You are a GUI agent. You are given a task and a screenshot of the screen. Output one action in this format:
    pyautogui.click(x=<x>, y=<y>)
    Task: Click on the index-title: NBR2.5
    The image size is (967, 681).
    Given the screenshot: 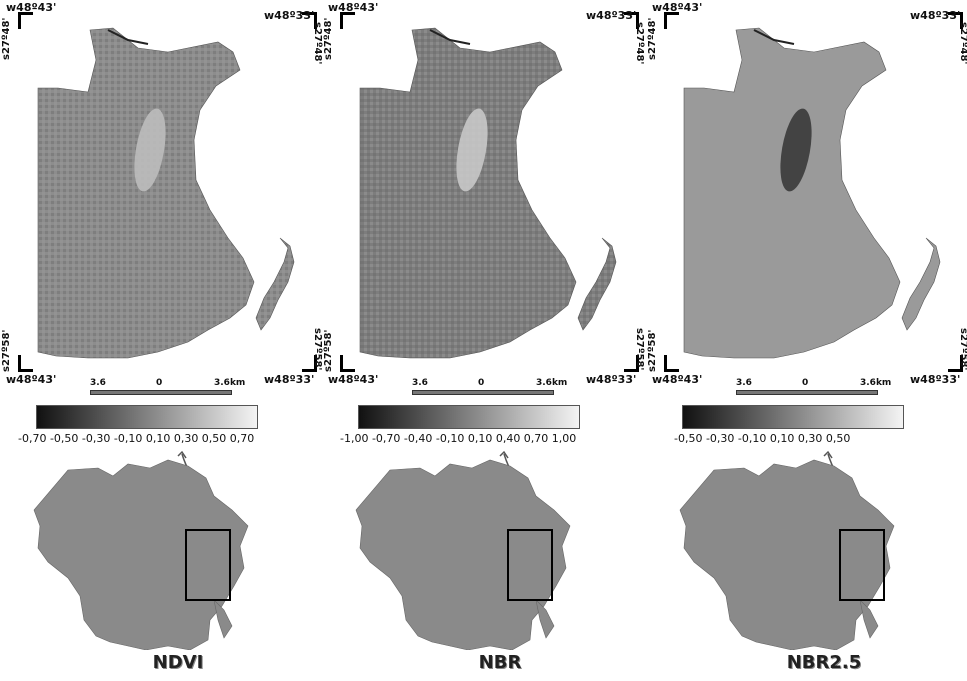 What is the action you would take?
    pyautogui.click(x=824, y=662)
    